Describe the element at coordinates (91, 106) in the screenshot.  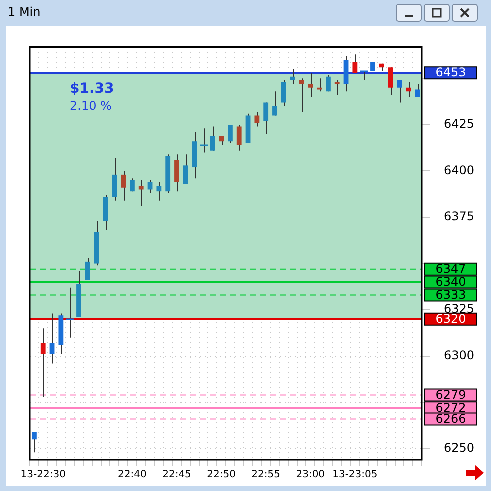
I see `annotation: 2.10 %` at that location.